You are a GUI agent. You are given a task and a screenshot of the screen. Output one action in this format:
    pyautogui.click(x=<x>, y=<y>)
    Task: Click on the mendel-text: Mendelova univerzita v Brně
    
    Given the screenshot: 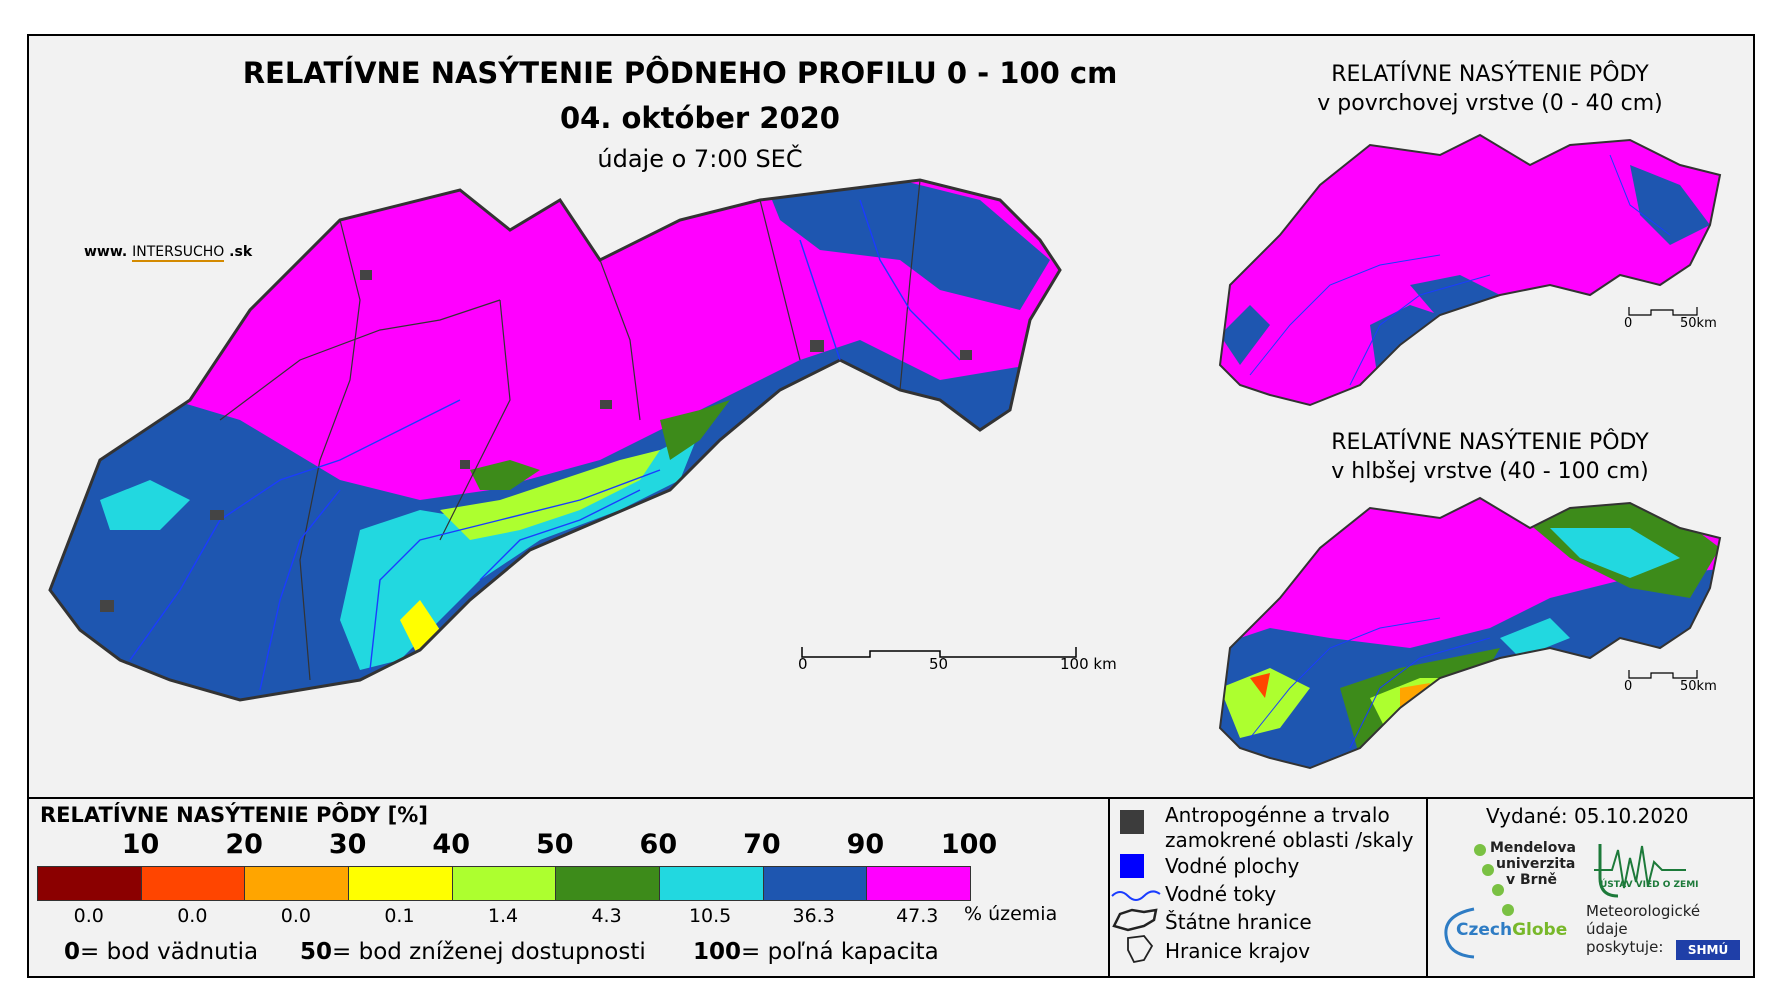 What is the action you would take?
    pyautogui.click(x=1533, y=864)
    